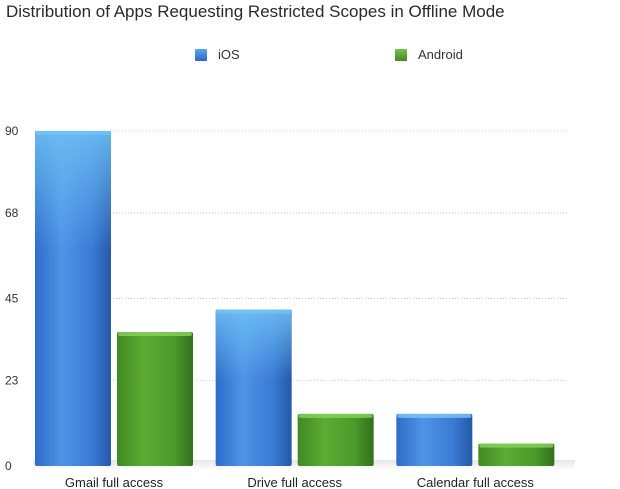  I want to click on y-tick-label: 90, so click(12, 131).